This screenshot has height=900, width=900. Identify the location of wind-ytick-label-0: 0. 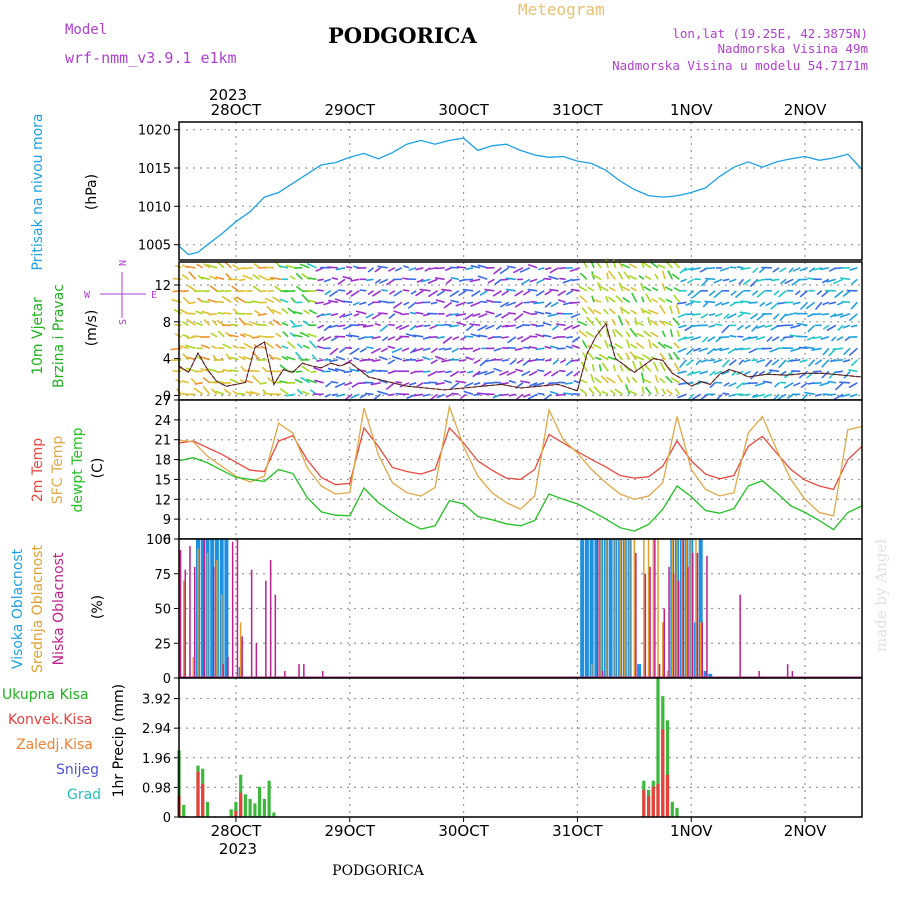
(167, 396).